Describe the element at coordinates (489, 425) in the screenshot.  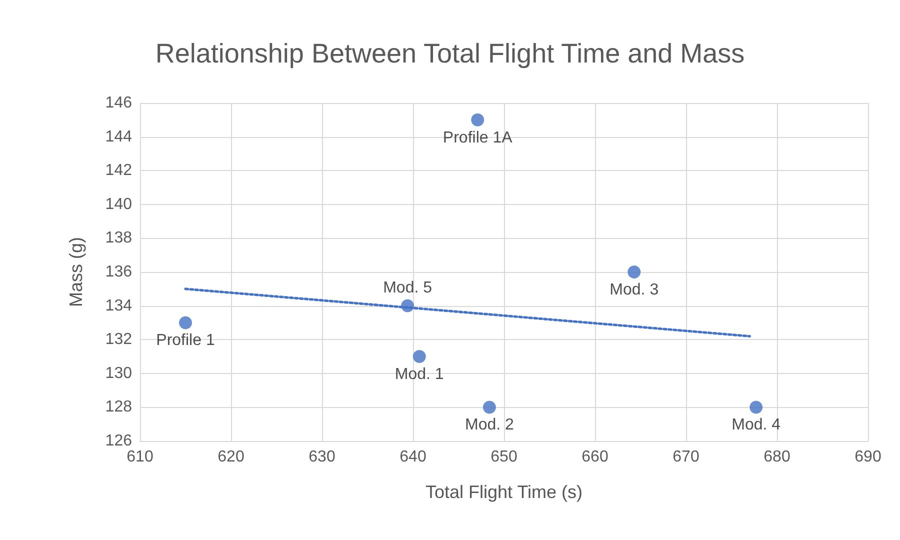
I see `annotation: Mod. 2` at that location.